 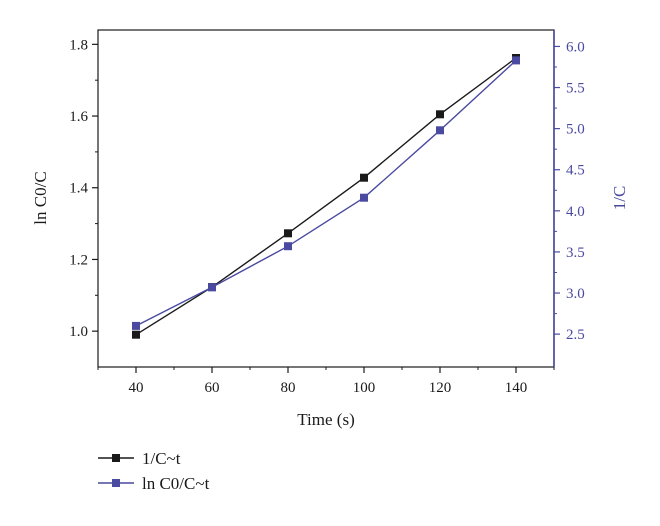 What do you see at coordinates (78, 260) in the screenshot?
I see `left-y-tick-label: 1.2` at bounding box center [78, 260].